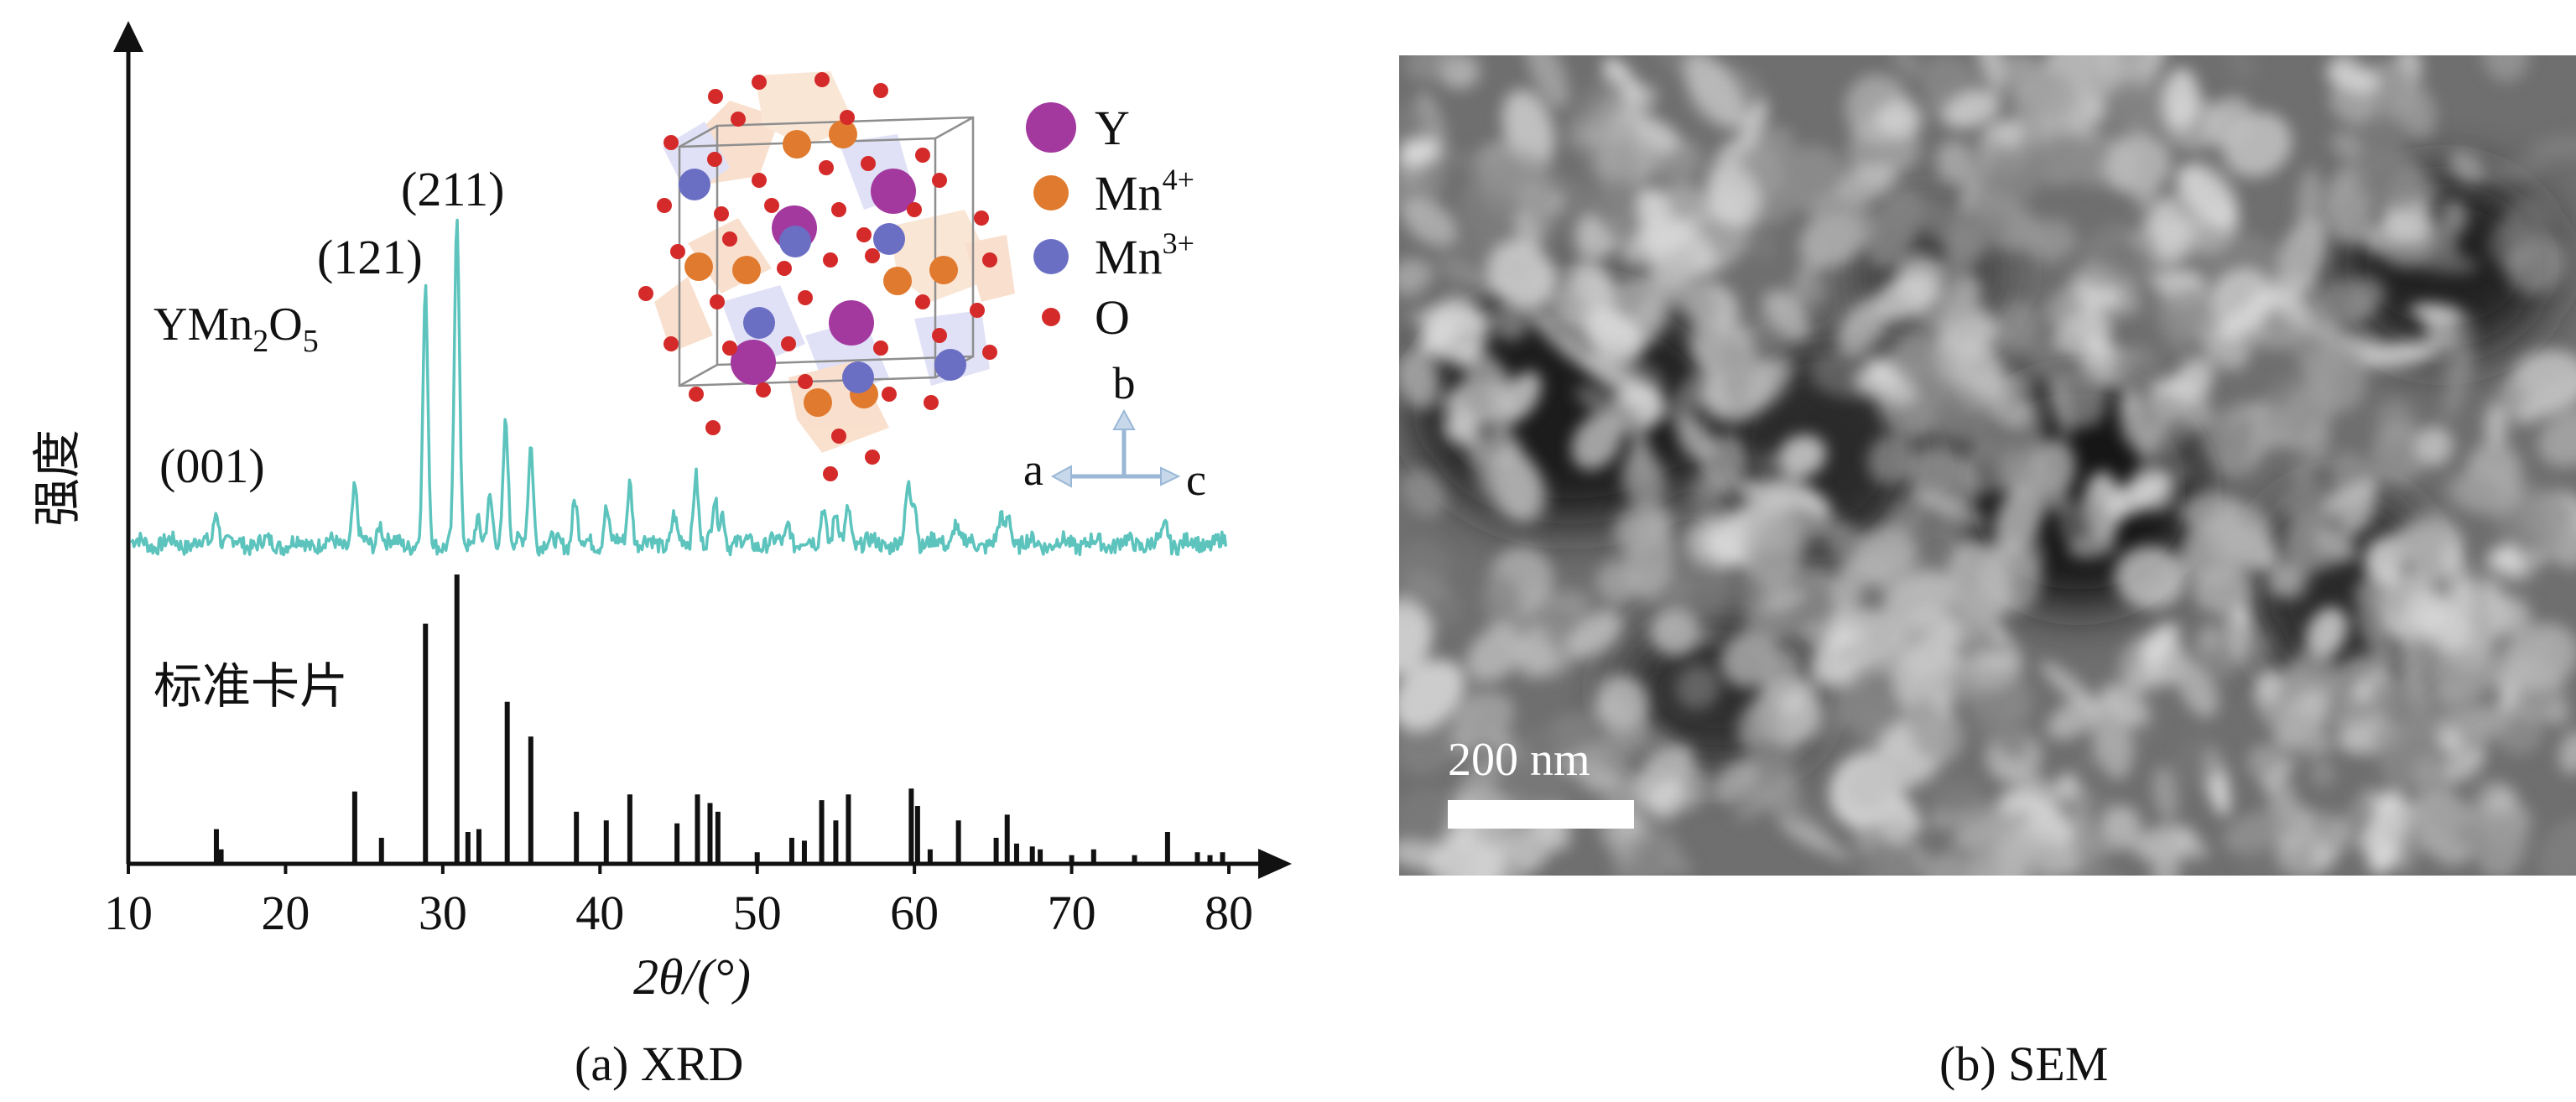  I want to click on reference-card-label: 标准卡片, so click(251, 686).